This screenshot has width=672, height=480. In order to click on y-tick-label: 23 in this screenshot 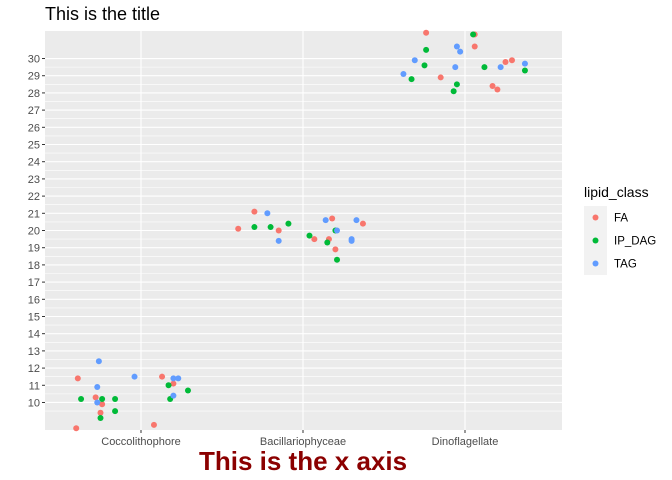, I will do `click(34, 180)`.